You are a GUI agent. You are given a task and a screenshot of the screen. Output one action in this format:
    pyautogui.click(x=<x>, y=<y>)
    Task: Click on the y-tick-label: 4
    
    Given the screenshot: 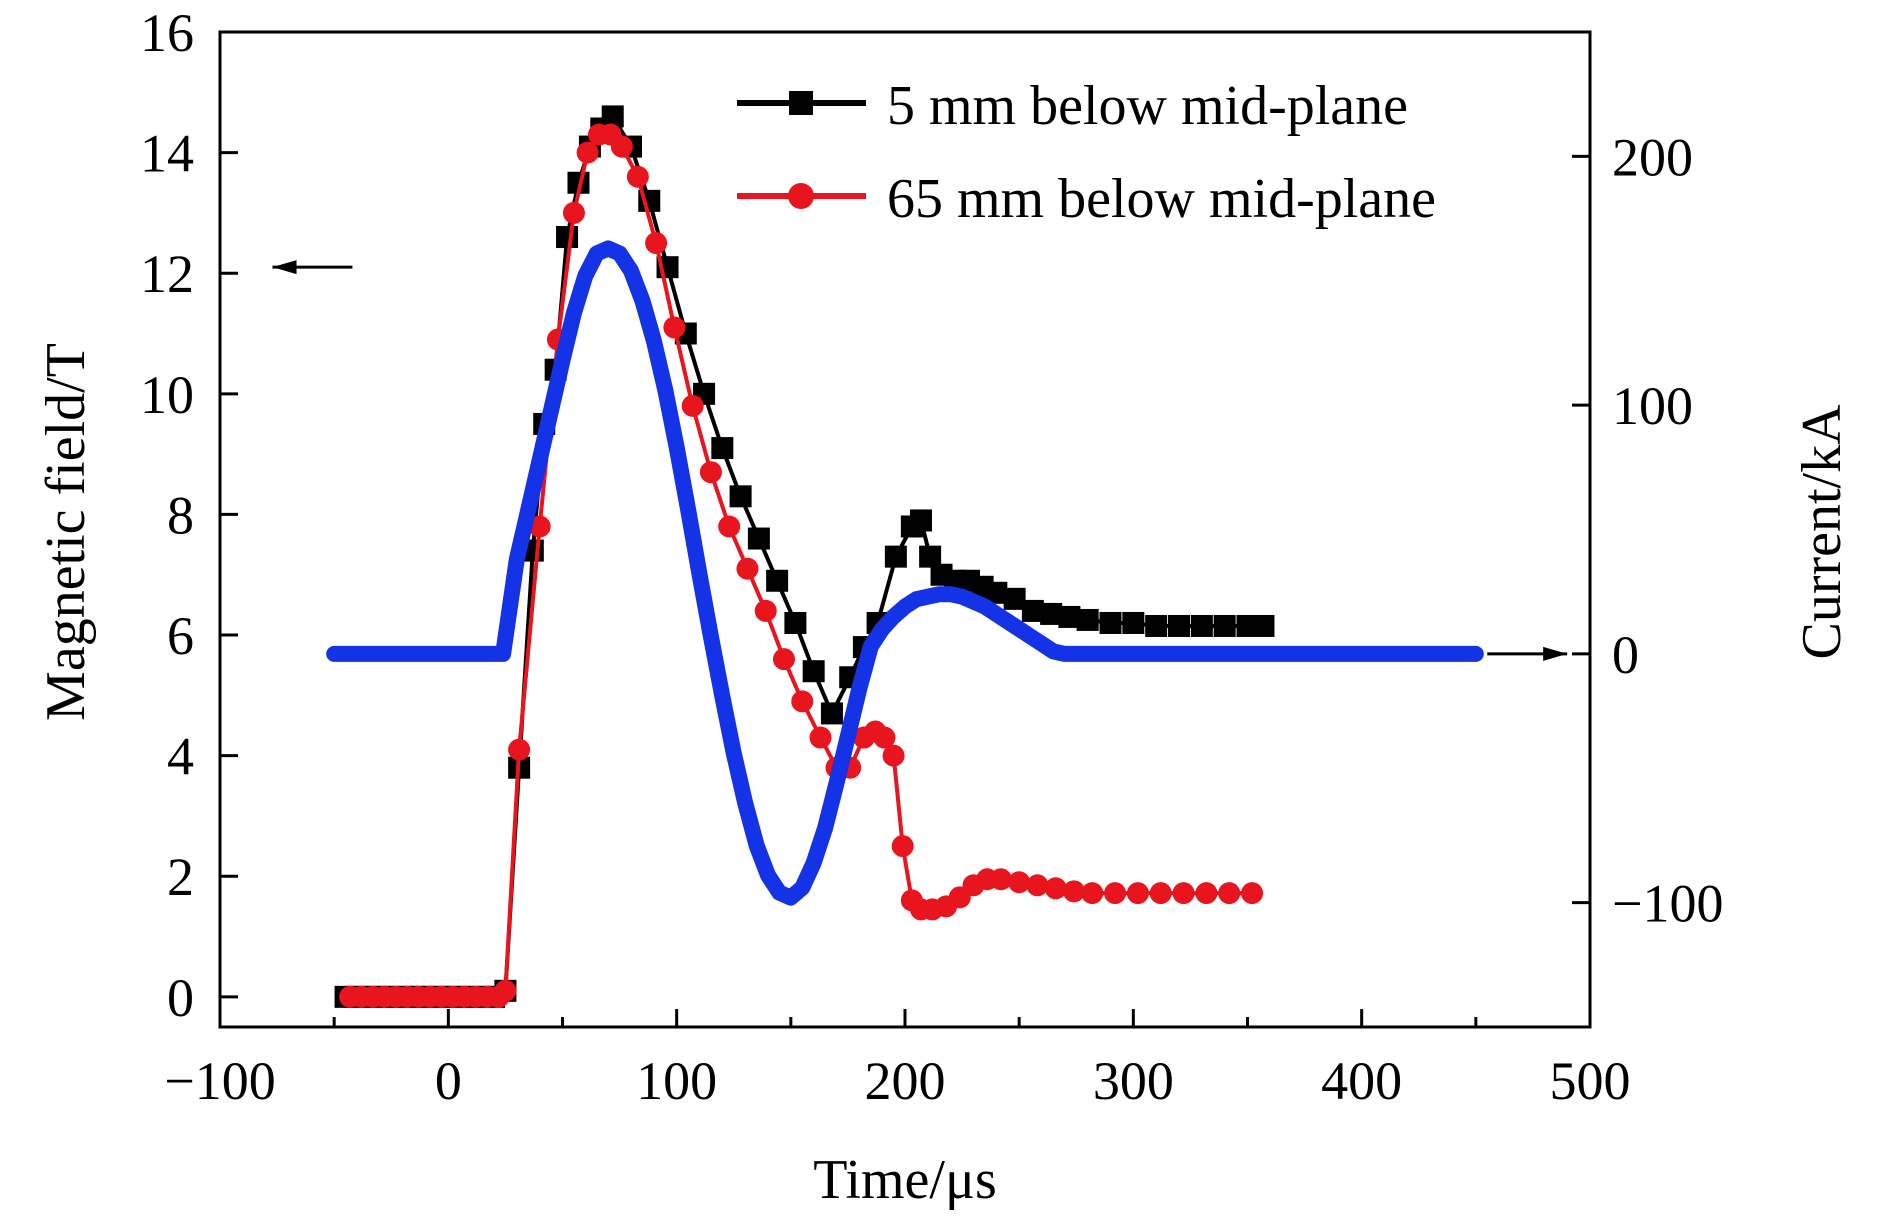 What is the action you would take?
    pyautogui.click(x=180, y=757)
    